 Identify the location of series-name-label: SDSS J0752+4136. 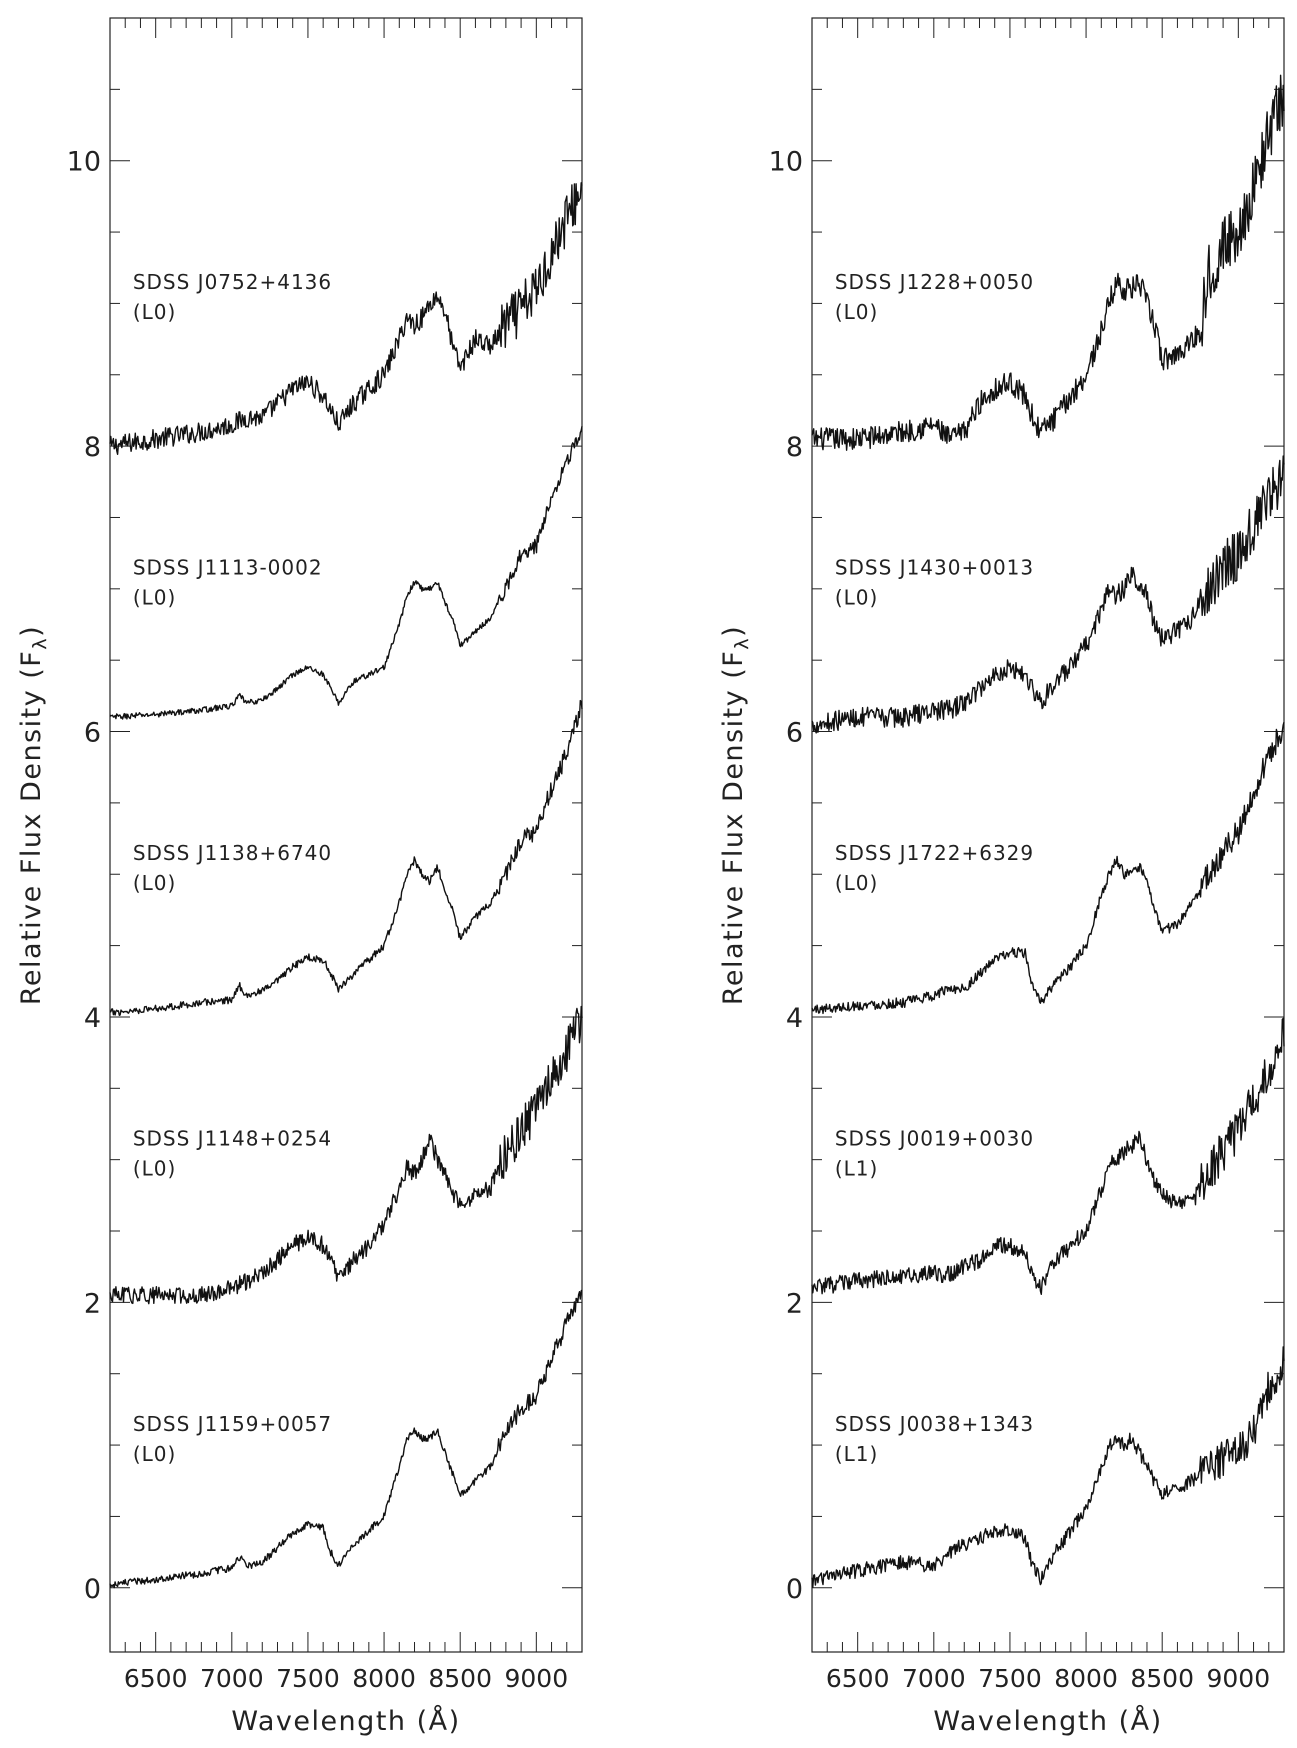
(232, 282).